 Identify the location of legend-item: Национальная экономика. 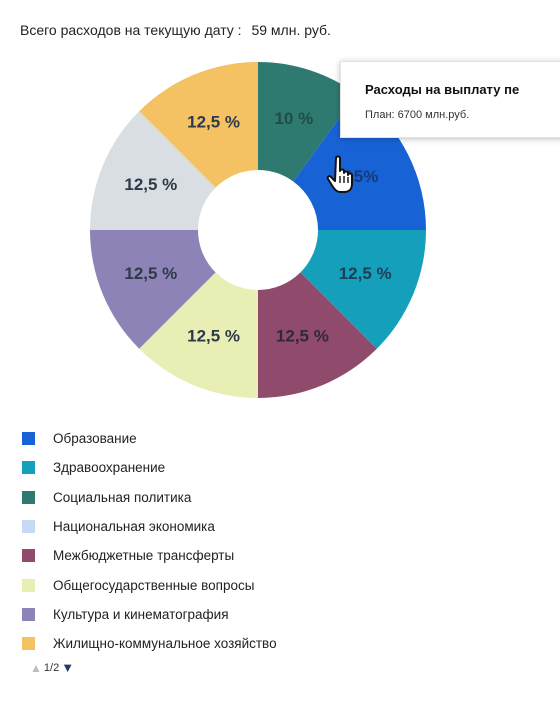
(149, 526).